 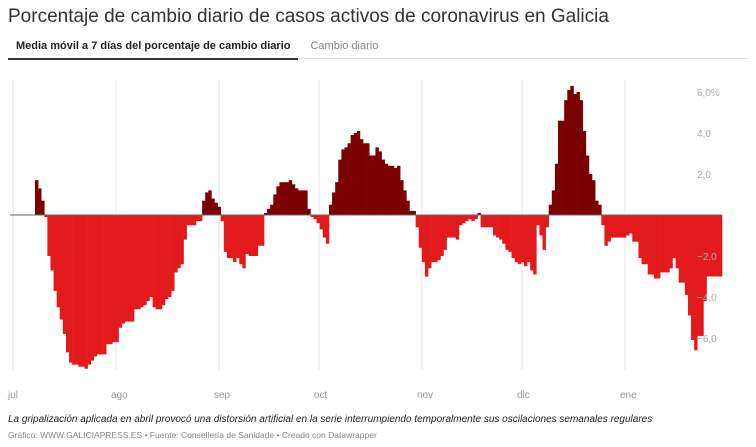 What do you see at coordinates (344, 46) in the screenshot?
I see `tab-daily-change: Cambio diario` at bounding box center [344, 46].